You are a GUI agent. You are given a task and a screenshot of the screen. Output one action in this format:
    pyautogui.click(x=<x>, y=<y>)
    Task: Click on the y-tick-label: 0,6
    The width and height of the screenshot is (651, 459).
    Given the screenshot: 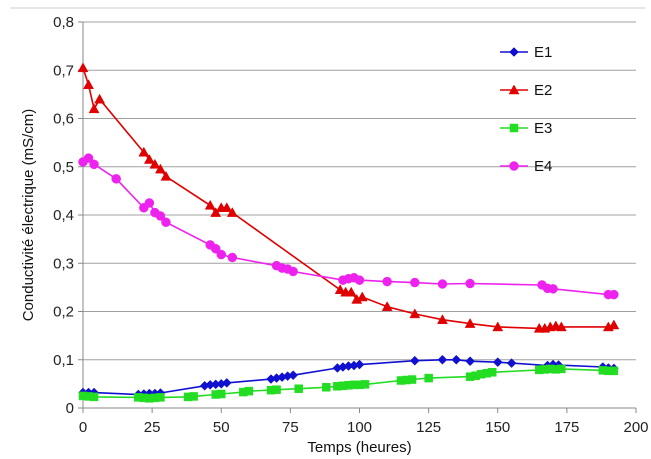 What is the action you would take?
    pyautogui.click(x=63, y=119)
    